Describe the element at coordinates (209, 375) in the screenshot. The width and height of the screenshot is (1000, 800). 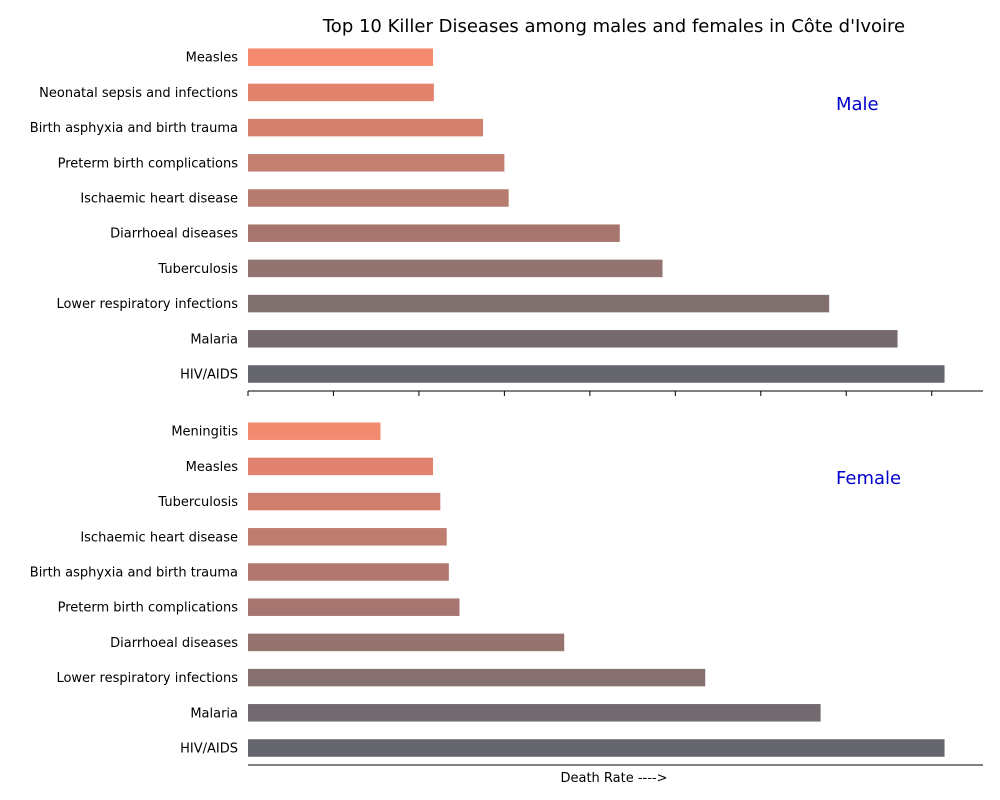
I see `male-tick-label-1: HIV/AIDS` at that location.